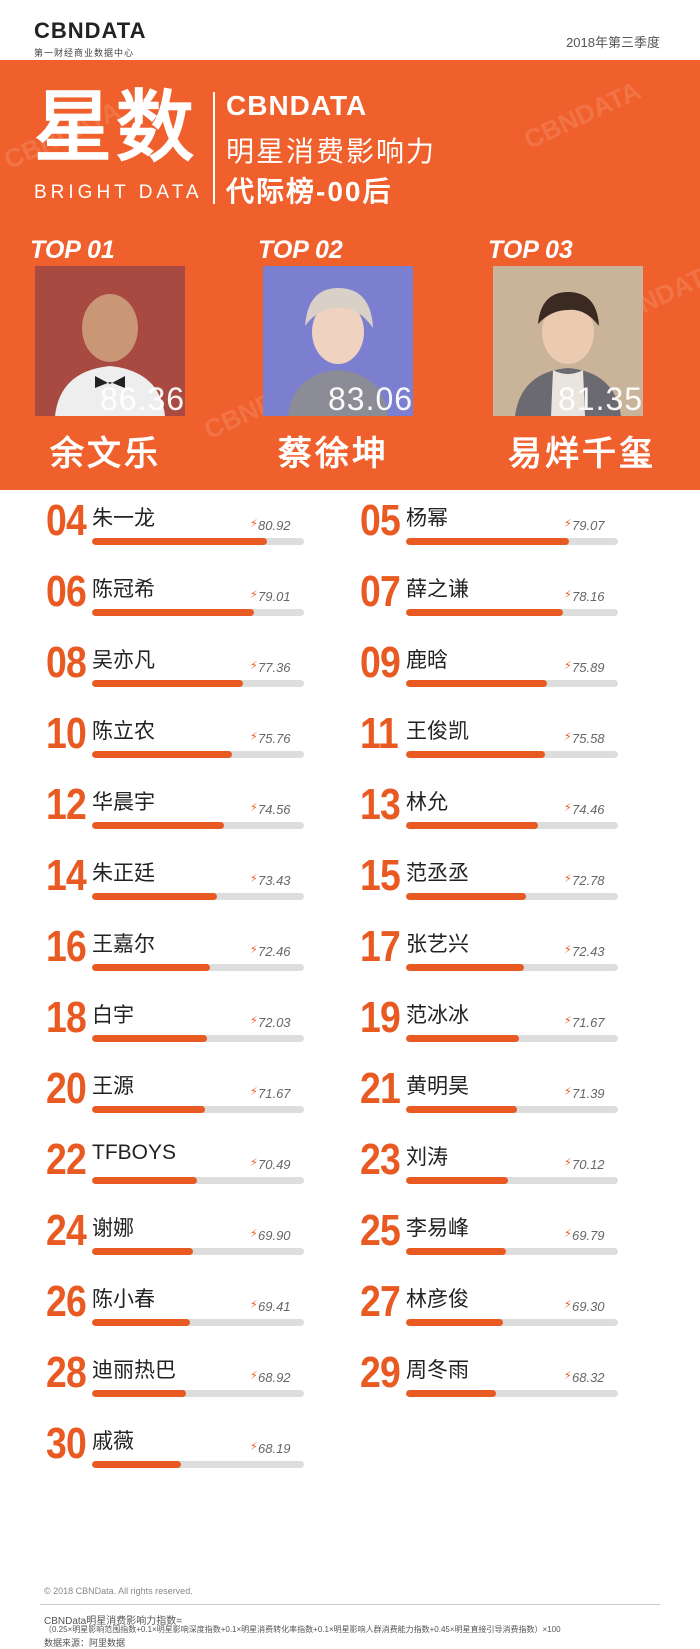  Describe the element at coordinates (196, 1450) in the screenshot. I see `ranking-item: 30 戚薇 ⚡ 68.19` at that location.